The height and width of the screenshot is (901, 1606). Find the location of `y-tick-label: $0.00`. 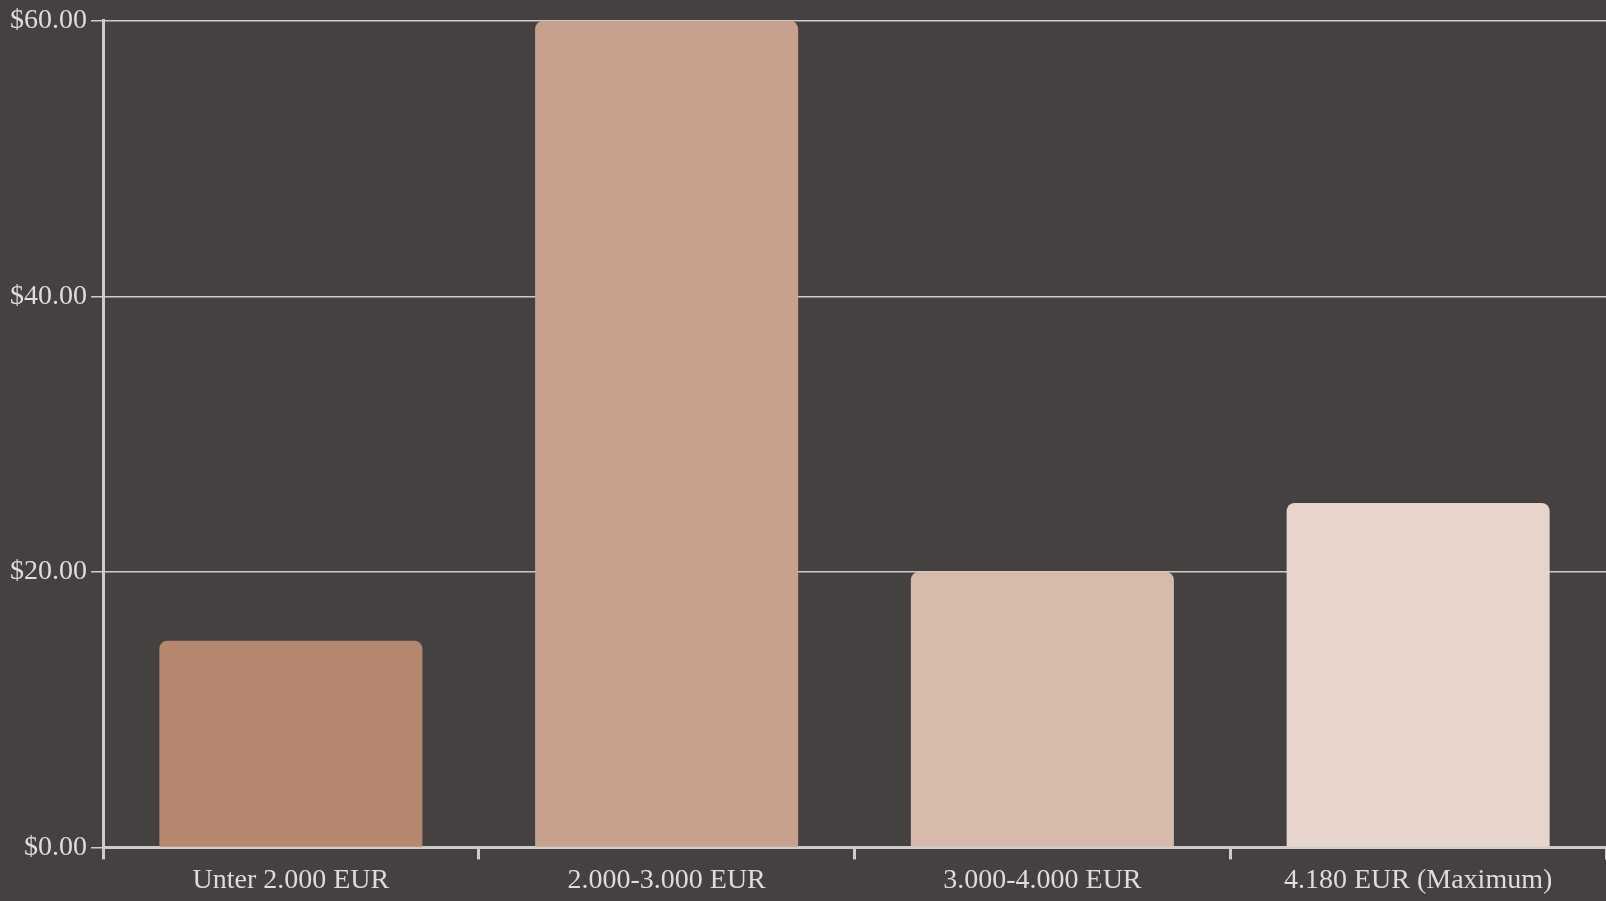

y-tick-label: $0.00 is located at coordinates (55, 845).